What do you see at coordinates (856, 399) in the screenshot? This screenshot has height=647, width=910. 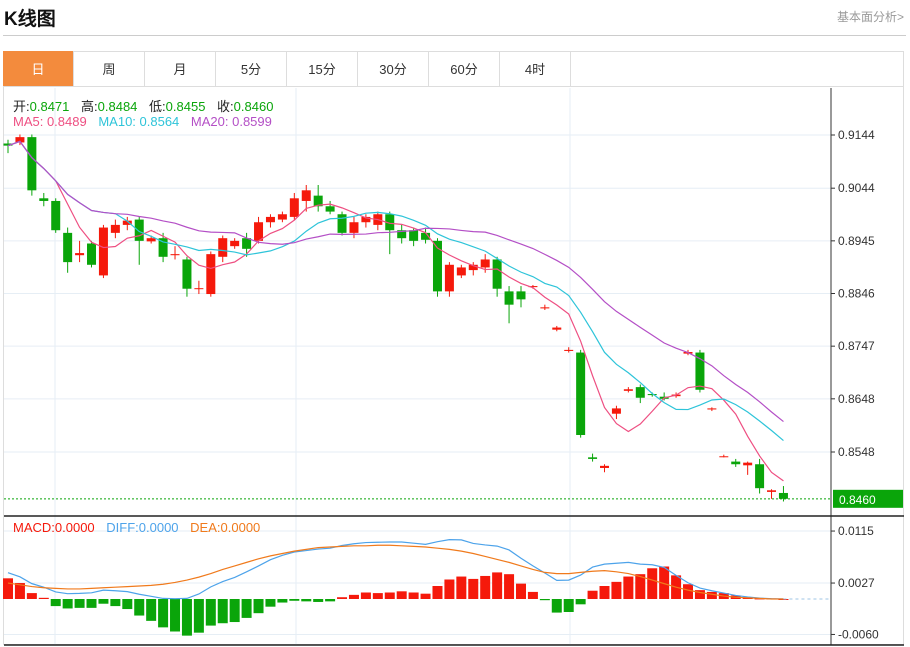 I see `price-tick-label: 0.8648` at bounding box center [856, 399].